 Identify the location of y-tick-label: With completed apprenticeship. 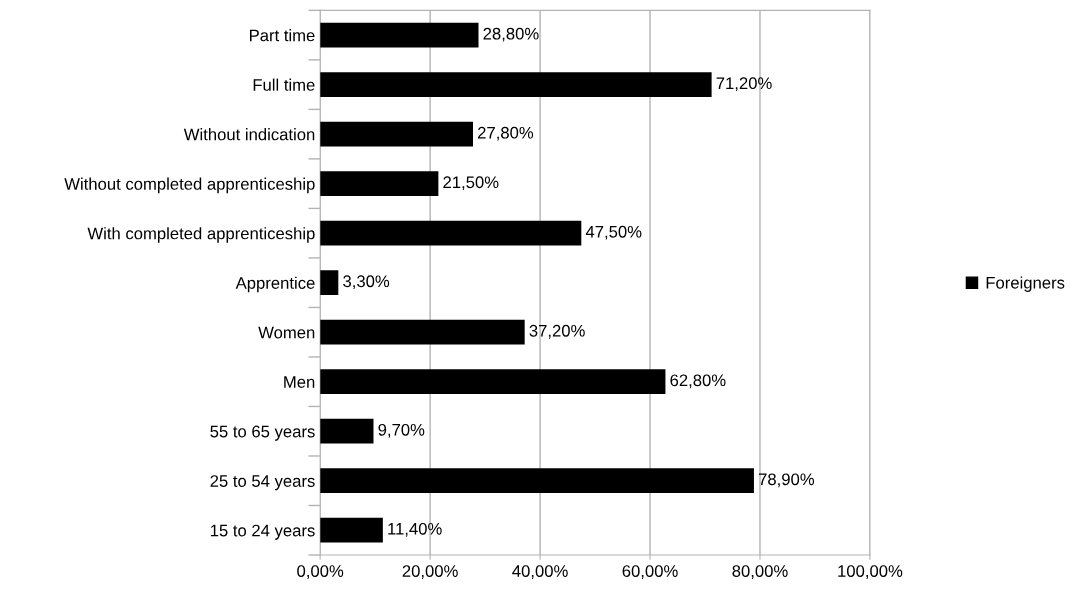
(201, 235).